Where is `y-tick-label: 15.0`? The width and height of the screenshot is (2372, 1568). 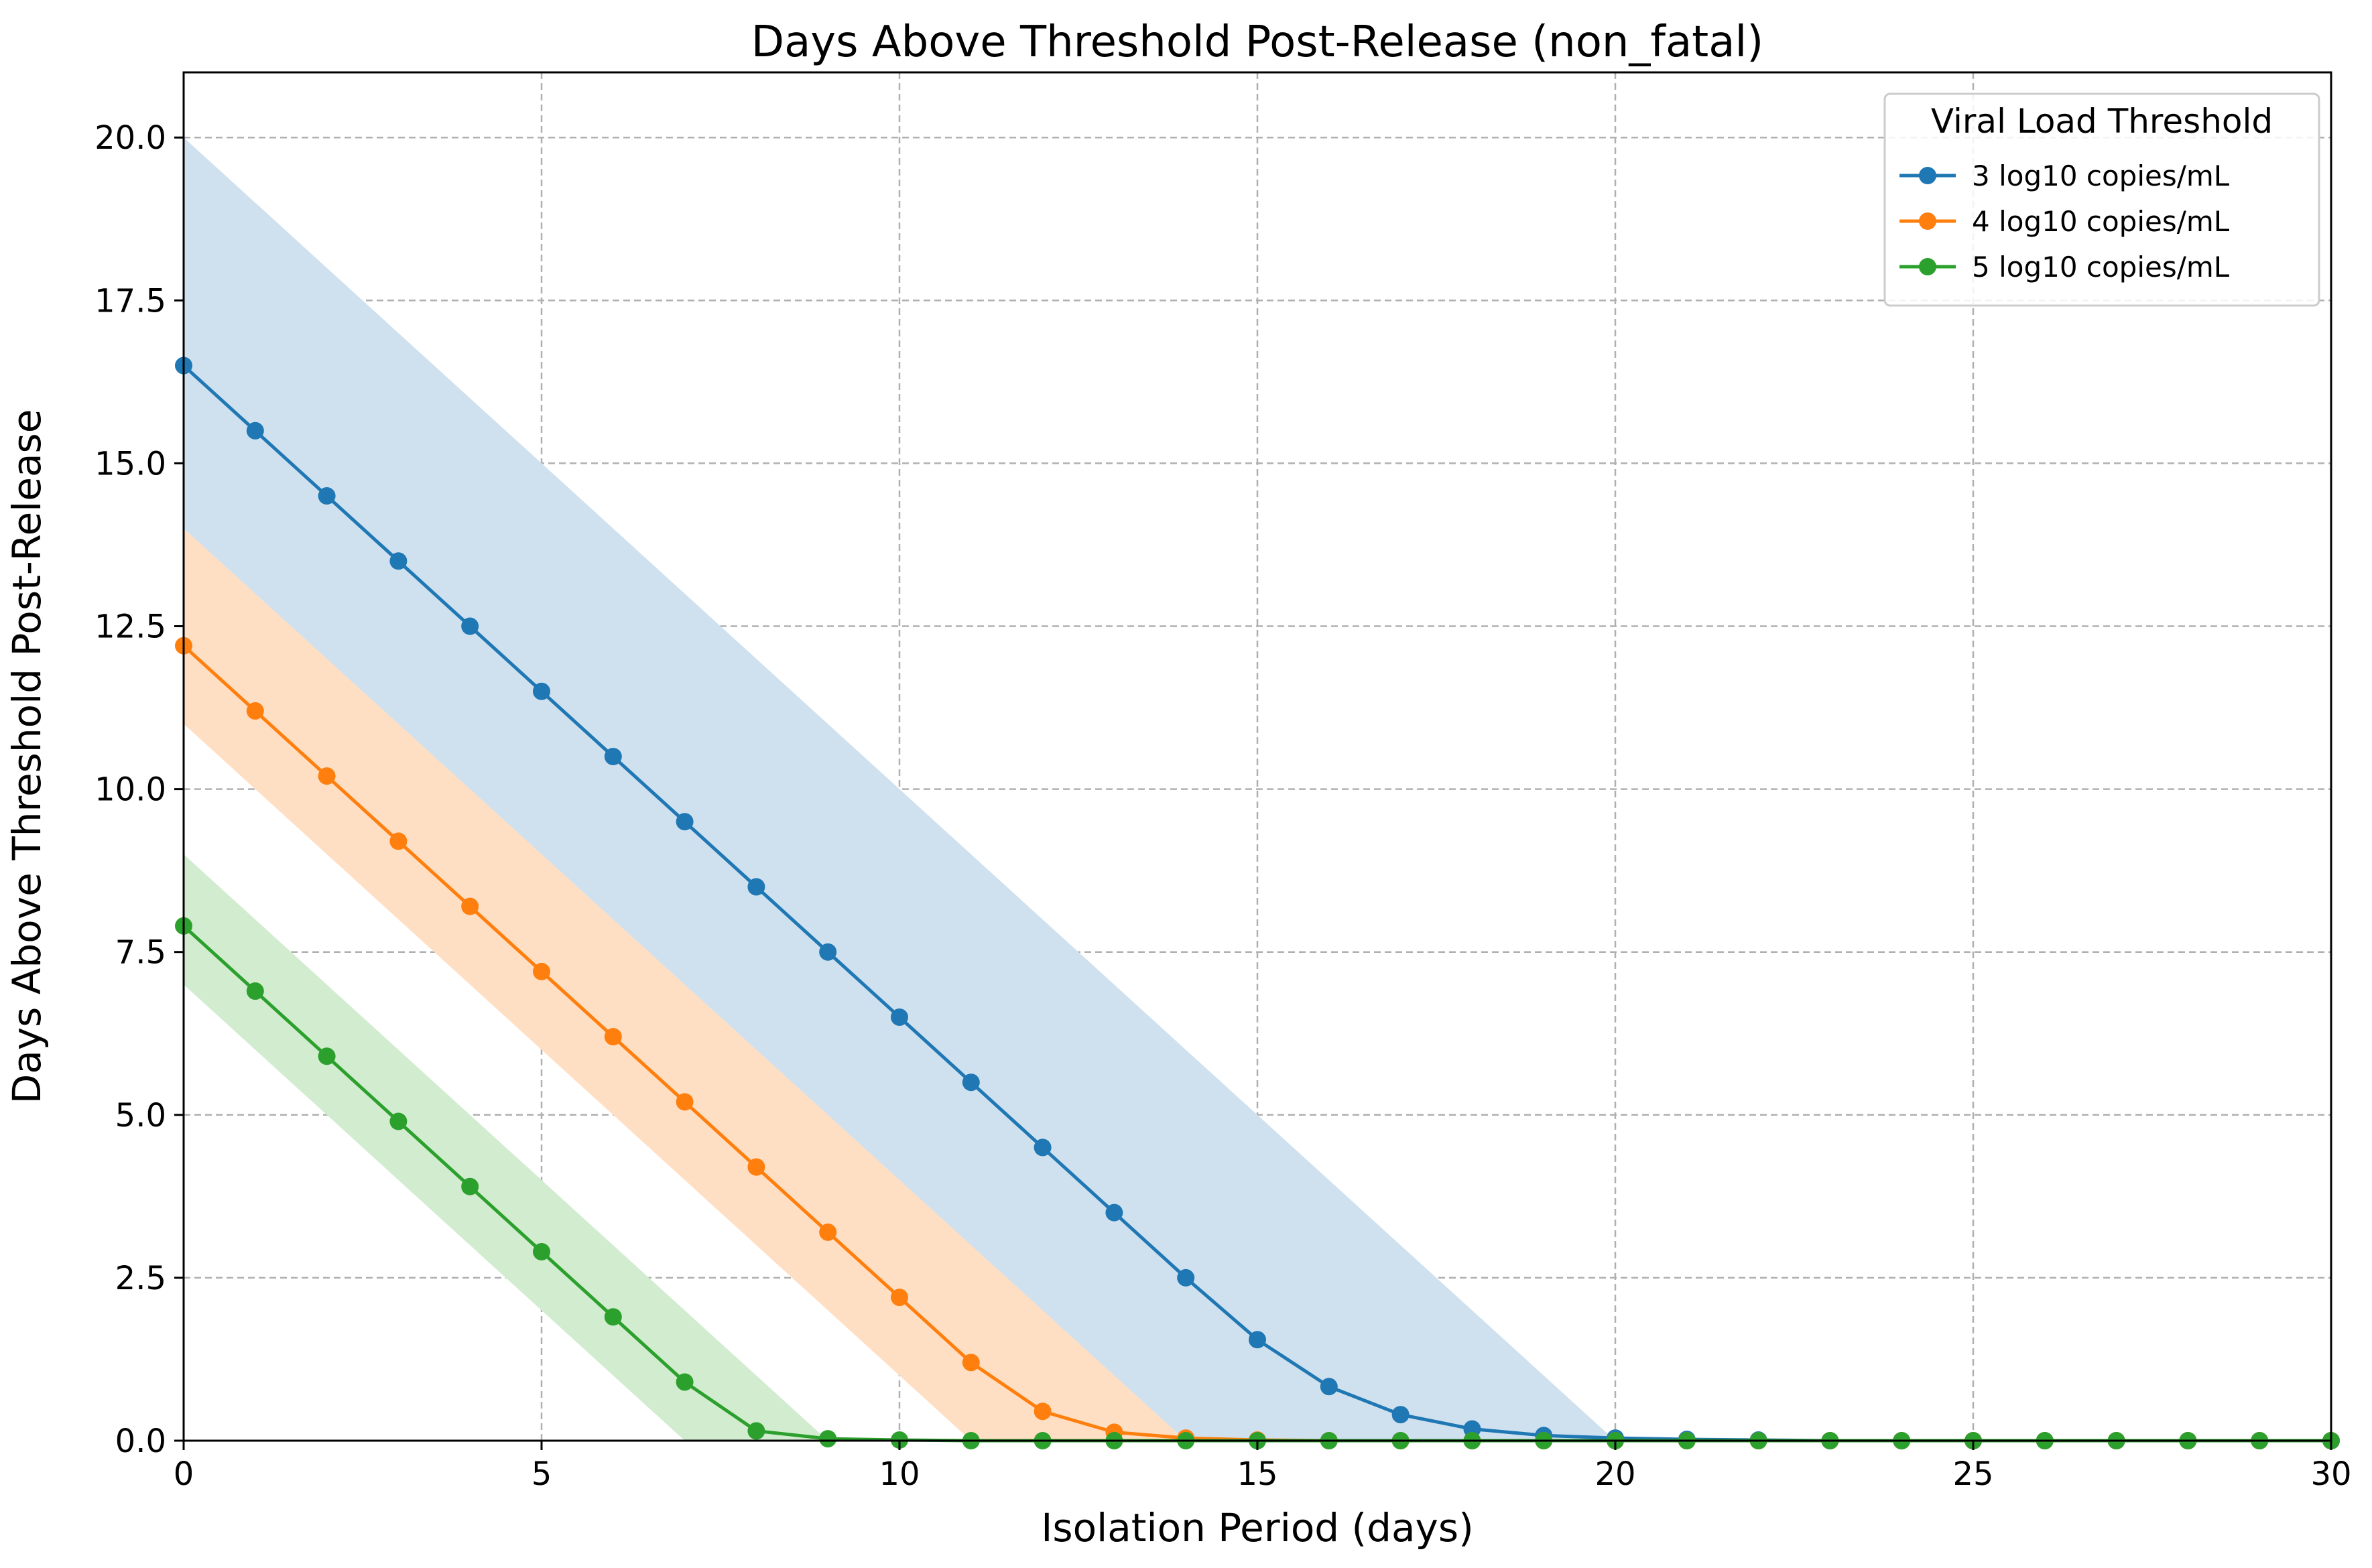 y-tick-label: 15.0 is located at coordinates (130, 463).